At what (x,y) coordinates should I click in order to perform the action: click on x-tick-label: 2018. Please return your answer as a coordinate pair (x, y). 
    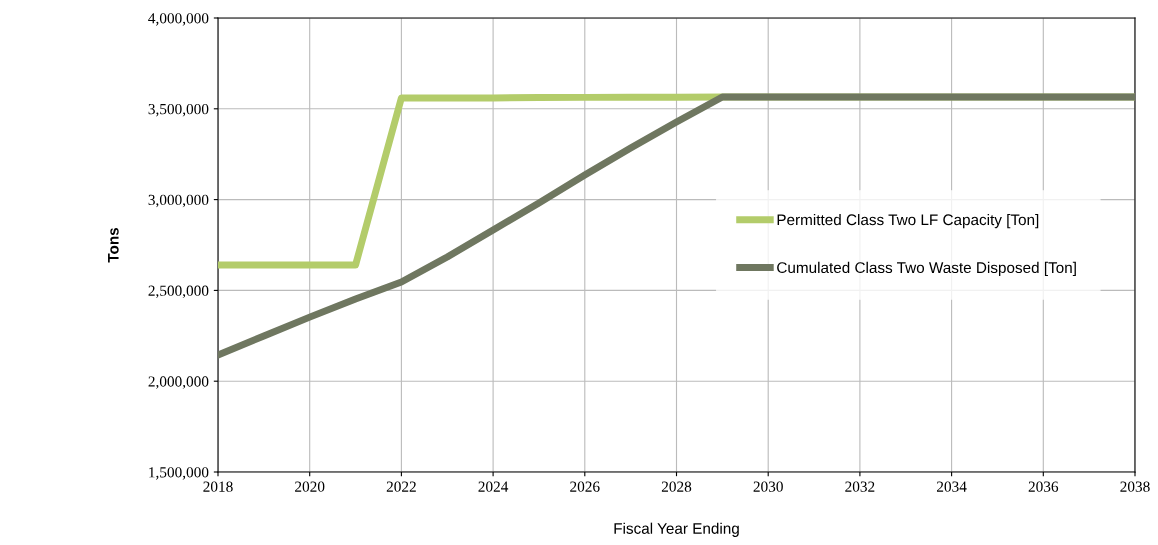
    Looking at the image, I should click on (218, 486).